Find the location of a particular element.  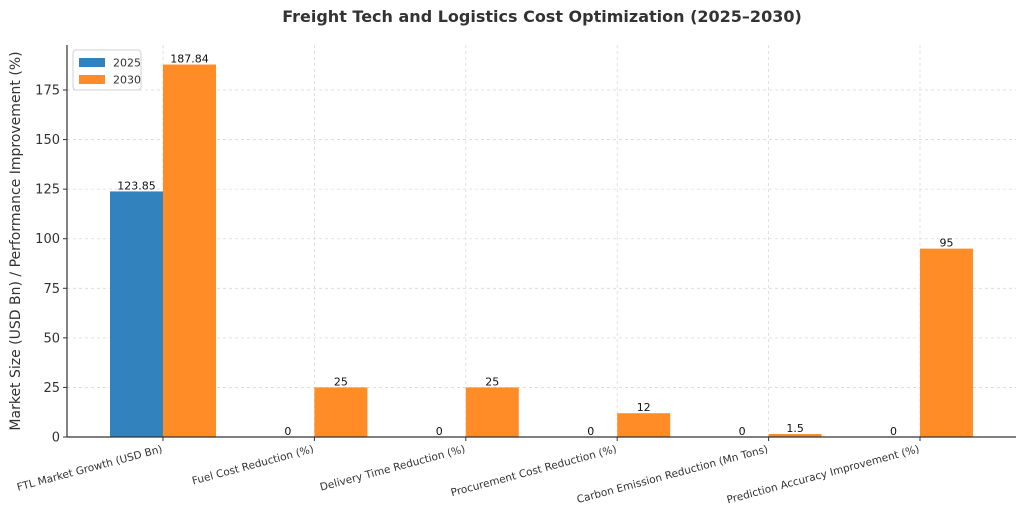

y-tick-label: 175 is located at coordinates (47, 91).